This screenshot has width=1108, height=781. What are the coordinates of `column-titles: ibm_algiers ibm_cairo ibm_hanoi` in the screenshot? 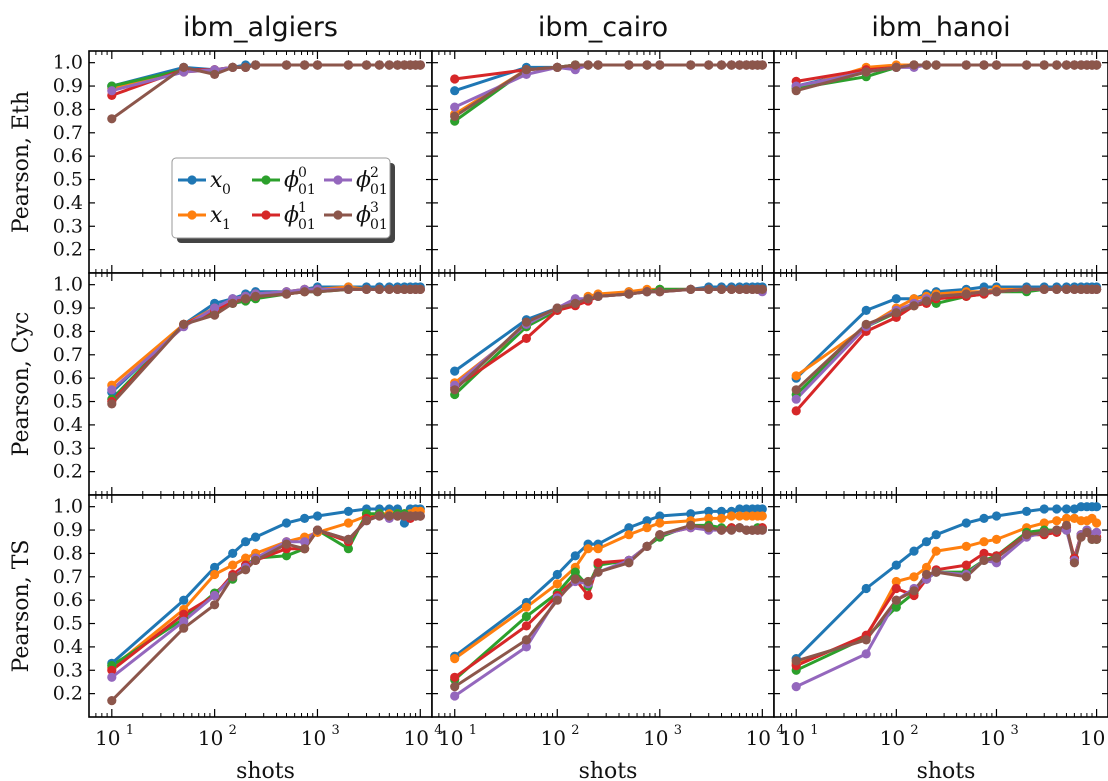 It's located at (597, 27).